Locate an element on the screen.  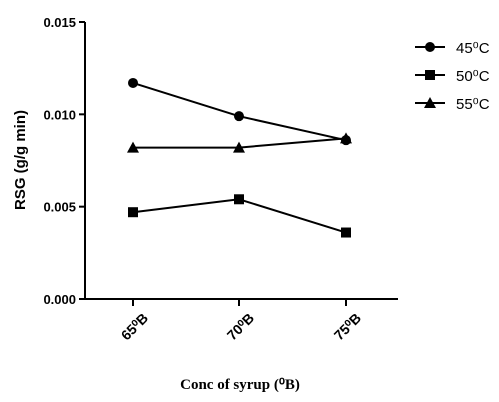
x-axis-label: Conc of syrup (⁰B) is located at coordinates (240, 385).